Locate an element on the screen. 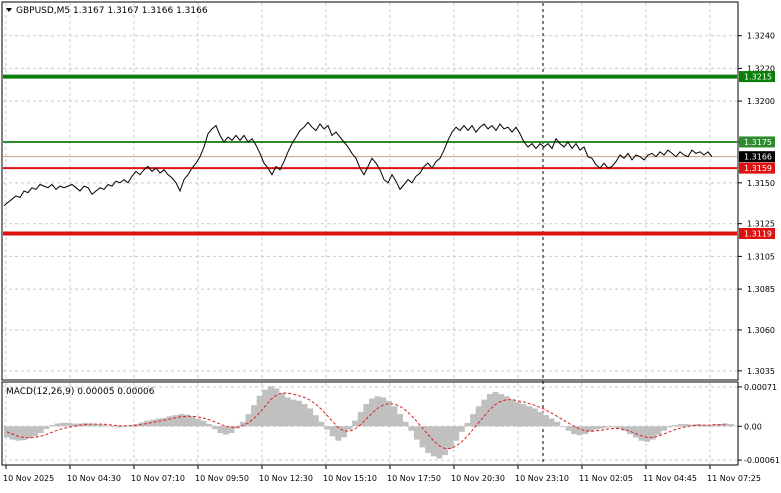 This screenshot has width=781, height=493. time-tick-label: 10 Nov 2025 is located at coordinates (28, 478).